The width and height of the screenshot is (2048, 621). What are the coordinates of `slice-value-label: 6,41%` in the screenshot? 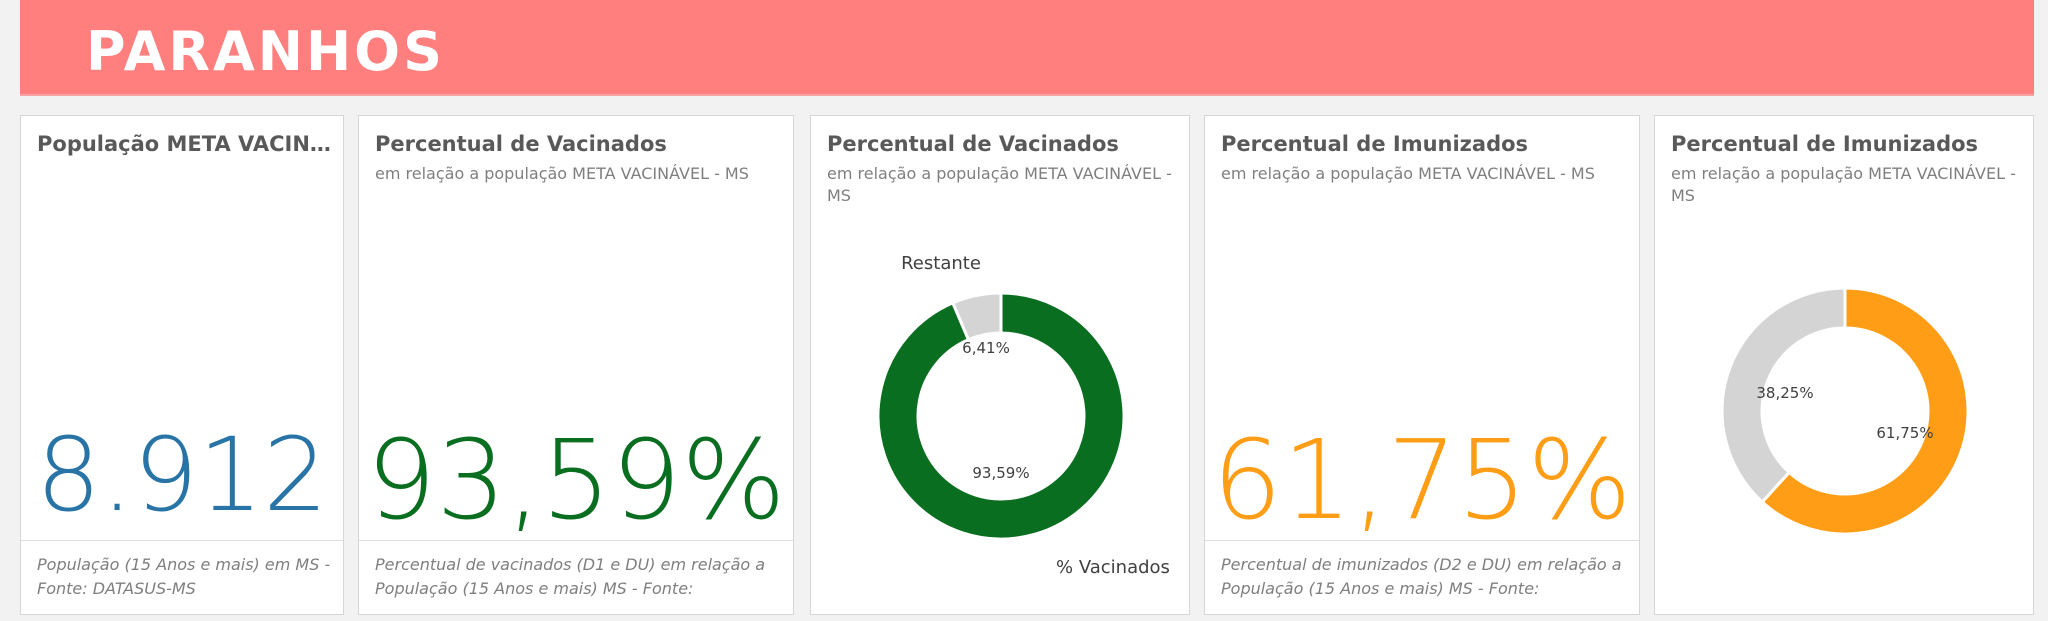 It's located at (986, 348).